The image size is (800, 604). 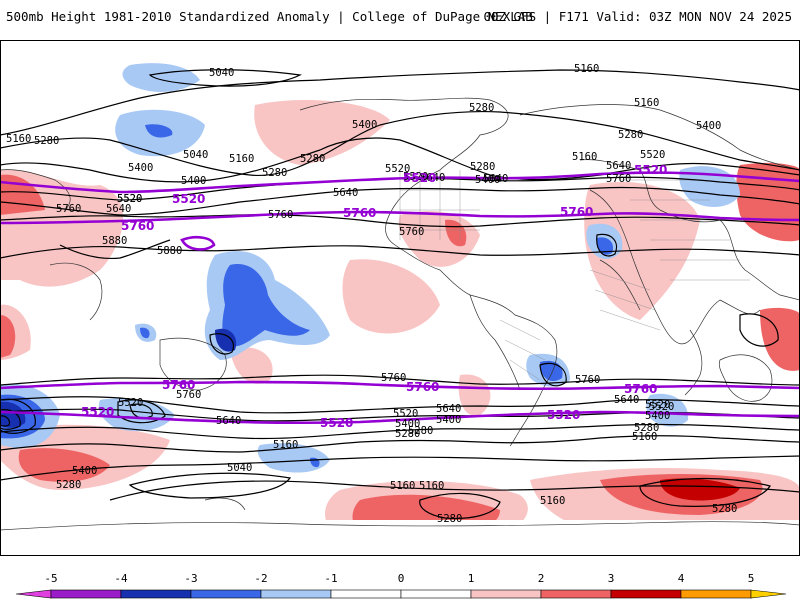 What do you see at coordinates (400, 385) in the screenshot?
I see `highlight-5760-south` at bounding box center [400, 385].